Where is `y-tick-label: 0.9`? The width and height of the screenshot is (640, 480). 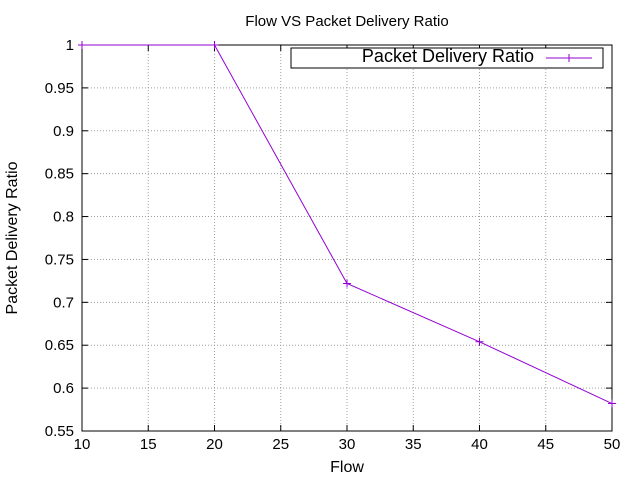 y-tick-label: 0.9 is located at coordinates (63, 131).